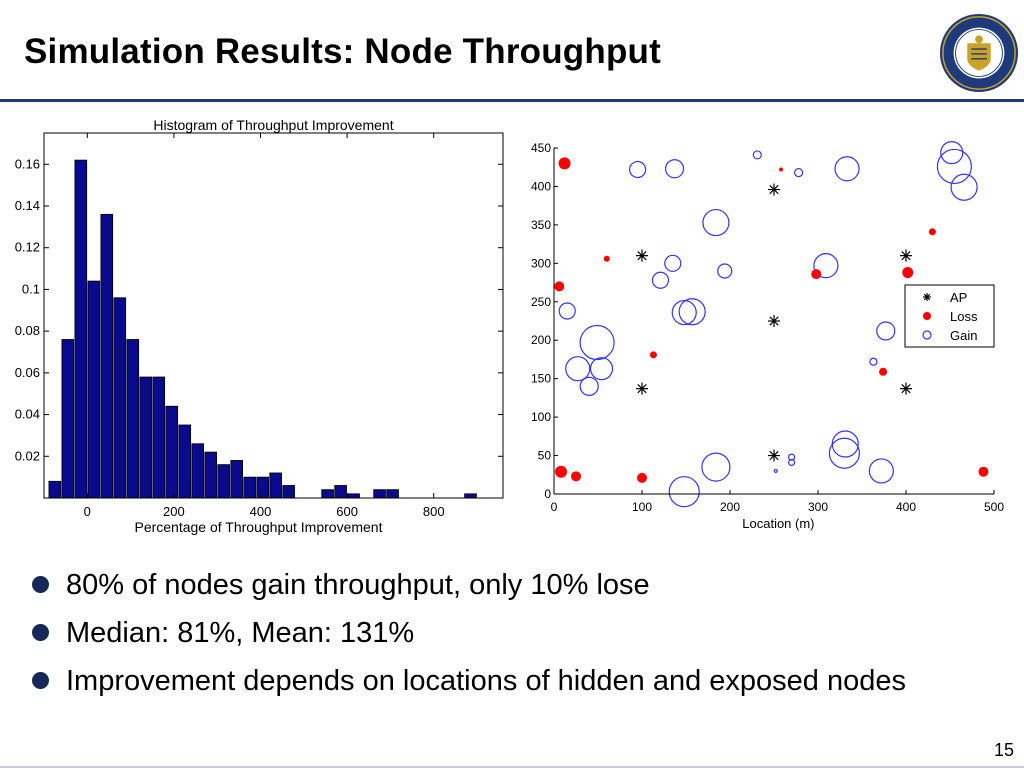  I want to click on legend-loss-symbol, so click(927, 316).